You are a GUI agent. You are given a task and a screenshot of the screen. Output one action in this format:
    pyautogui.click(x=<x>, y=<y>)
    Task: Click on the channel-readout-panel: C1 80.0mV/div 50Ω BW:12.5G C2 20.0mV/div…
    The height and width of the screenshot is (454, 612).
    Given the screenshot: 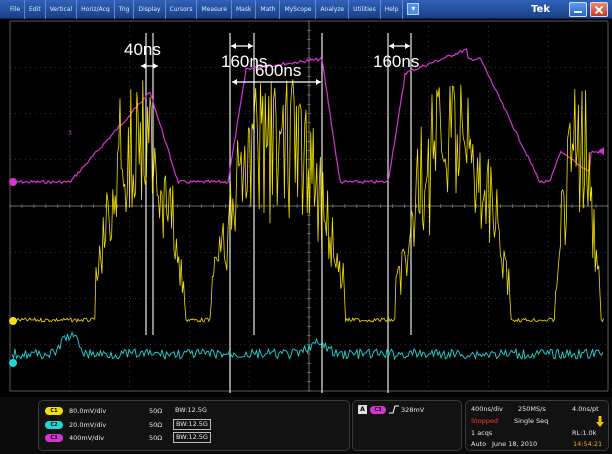 What is the action you would take?
    pyautogui.click(x=194, y=425)
    